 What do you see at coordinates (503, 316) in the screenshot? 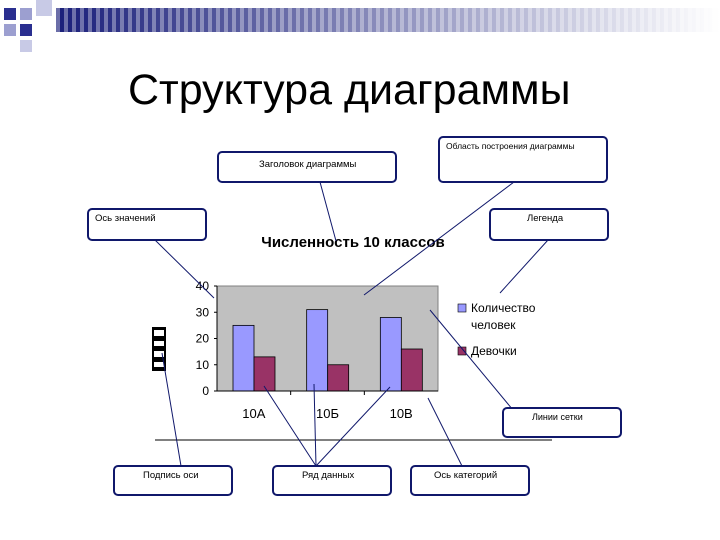
I see `legend-label-series-1: Количество человек` at bounding box center [503, 316].